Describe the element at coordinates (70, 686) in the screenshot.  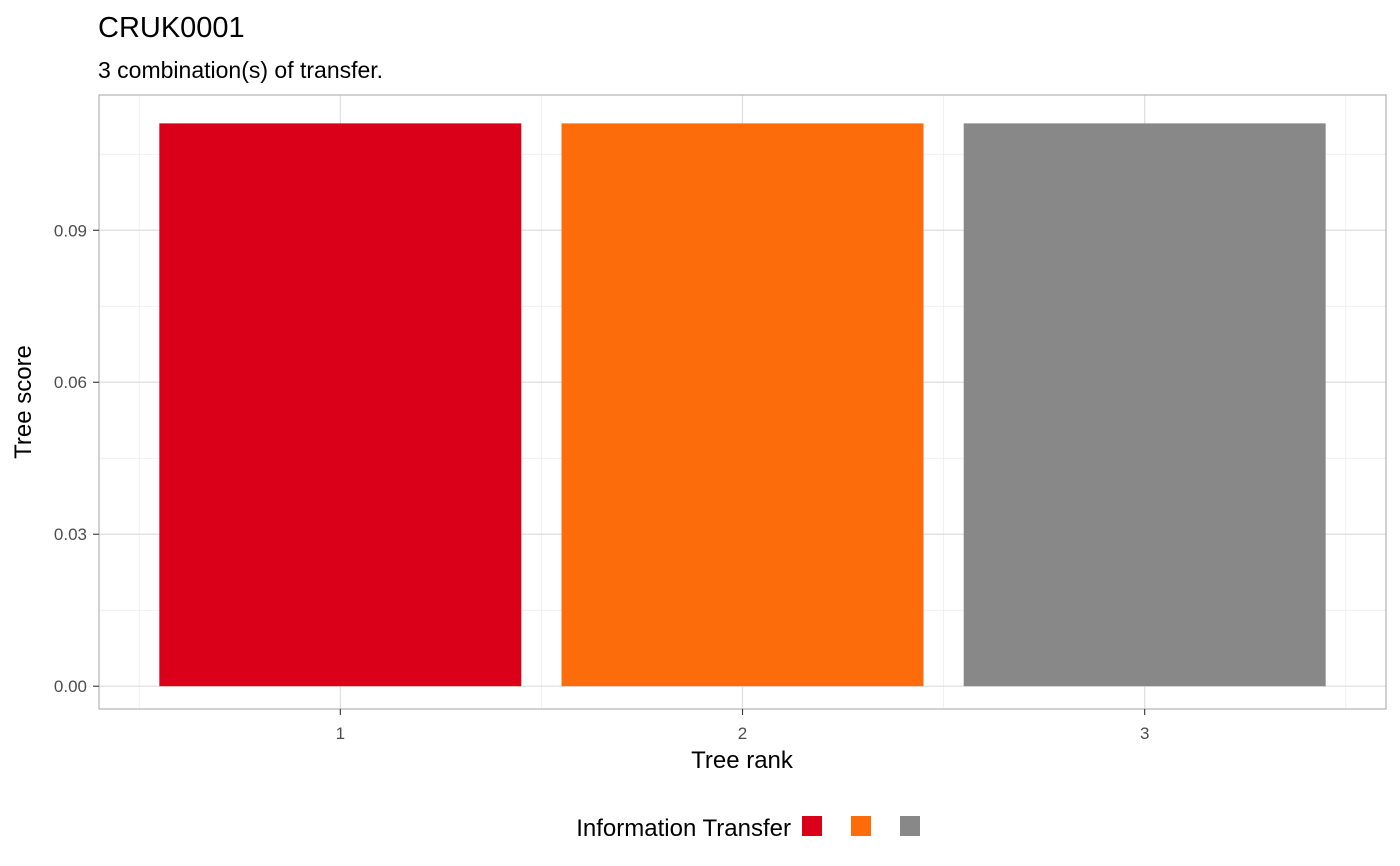
I see `y-tick-label: 0.00` at that location.